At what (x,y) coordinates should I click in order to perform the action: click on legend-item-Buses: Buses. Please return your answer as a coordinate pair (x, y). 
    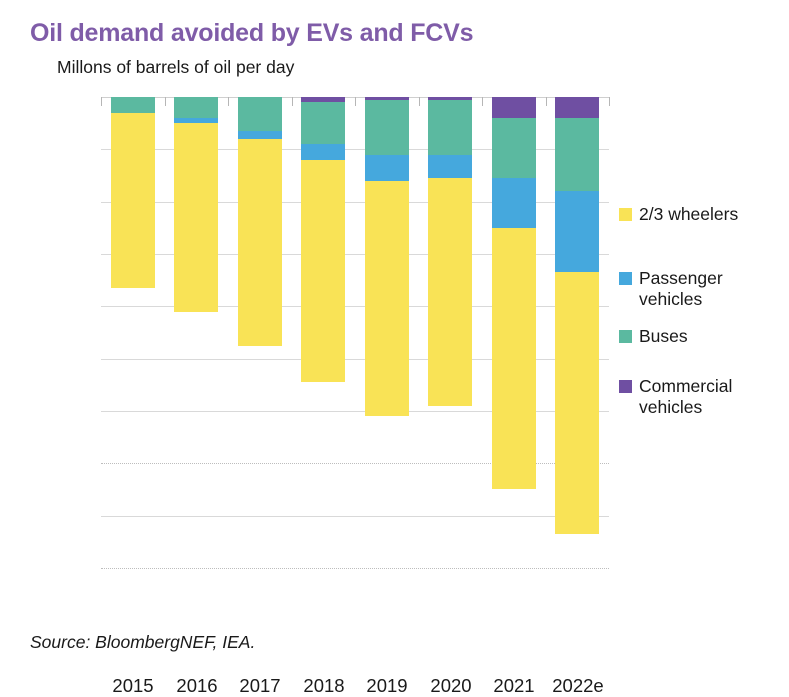
    Looking at the image, I should click on (653, 336).